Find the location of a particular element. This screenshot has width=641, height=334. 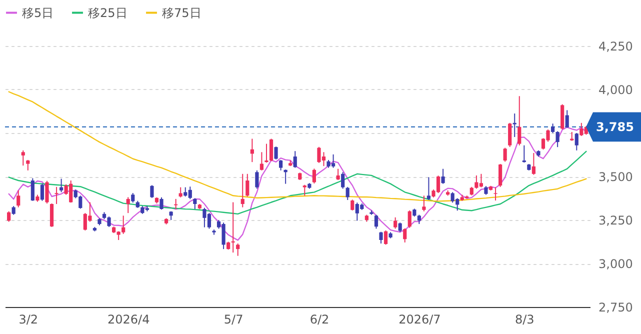

y-tick-label: 2,750 is located at coordinates (615, 307).